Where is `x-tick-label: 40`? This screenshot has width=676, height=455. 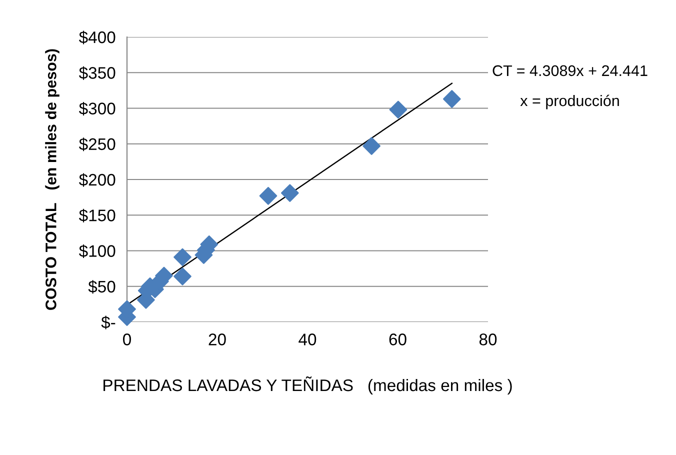
x-tick-label: 40 is located at coordinates (307, 340).